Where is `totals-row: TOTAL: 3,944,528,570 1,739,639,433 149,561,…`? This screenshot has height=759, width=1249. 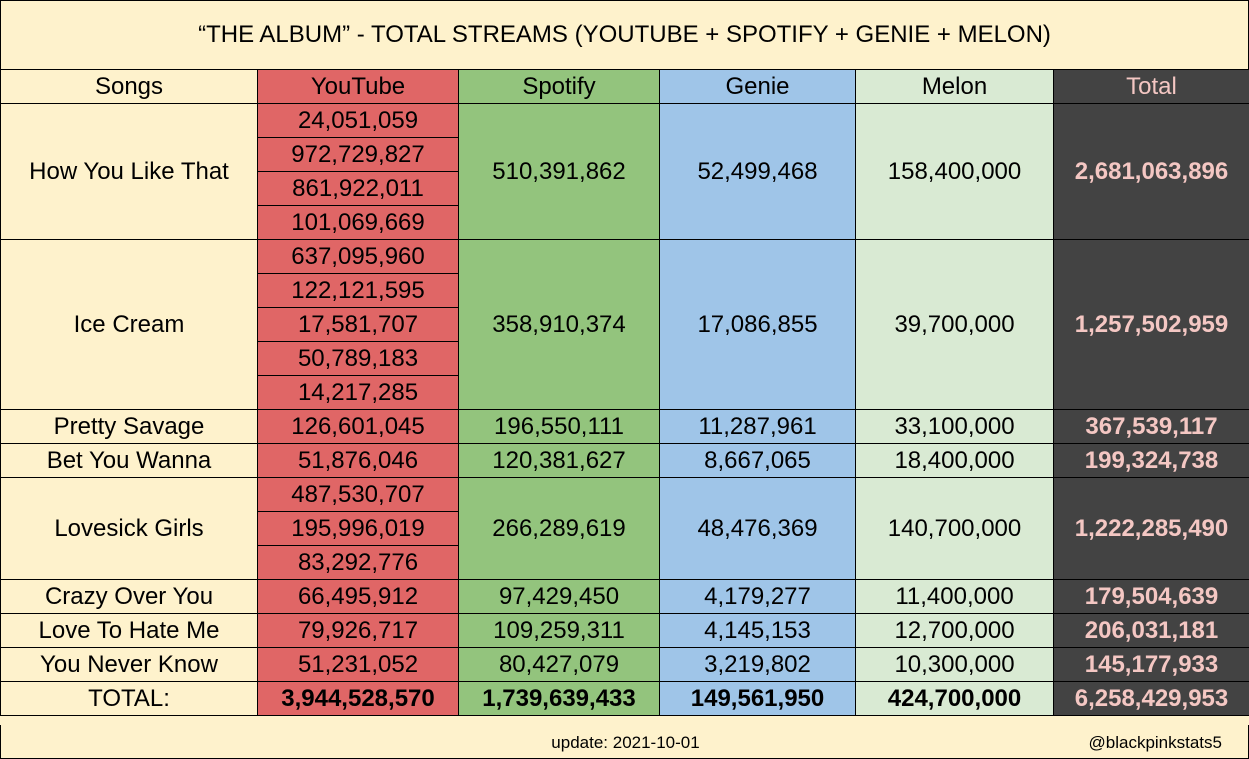
totals-row: TOTAL: 3,944,528,570 1,739,639,433 149,561,… is located at coordinates (624, 698).